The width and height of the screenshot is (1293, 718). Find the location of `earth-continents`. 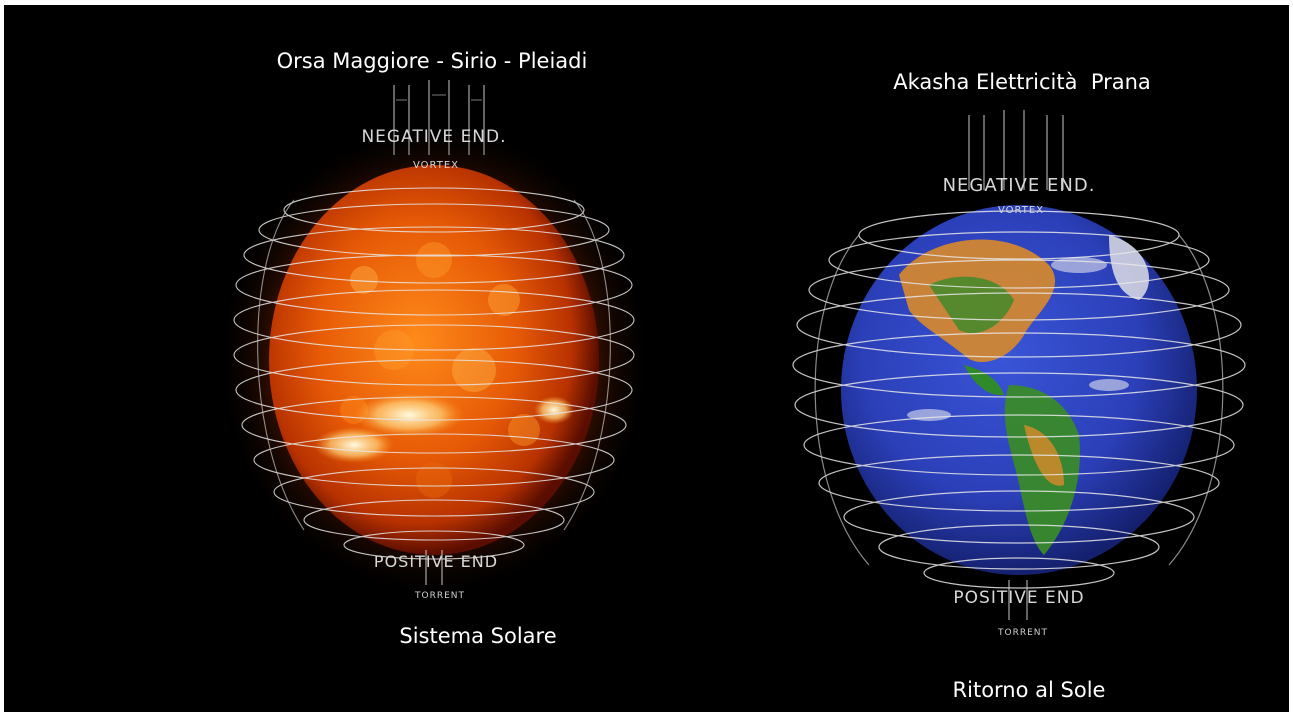

earth-continents is located at coordinates (1024, 395).